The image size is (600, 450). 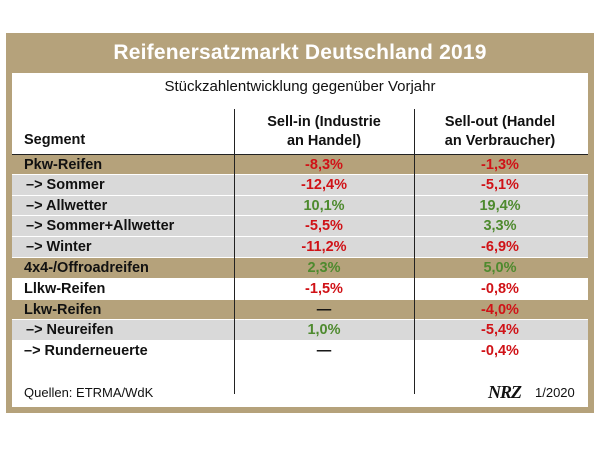 I want to click on row-segment: 4x4-/Offroadreifen, so click(x=86, y=267).